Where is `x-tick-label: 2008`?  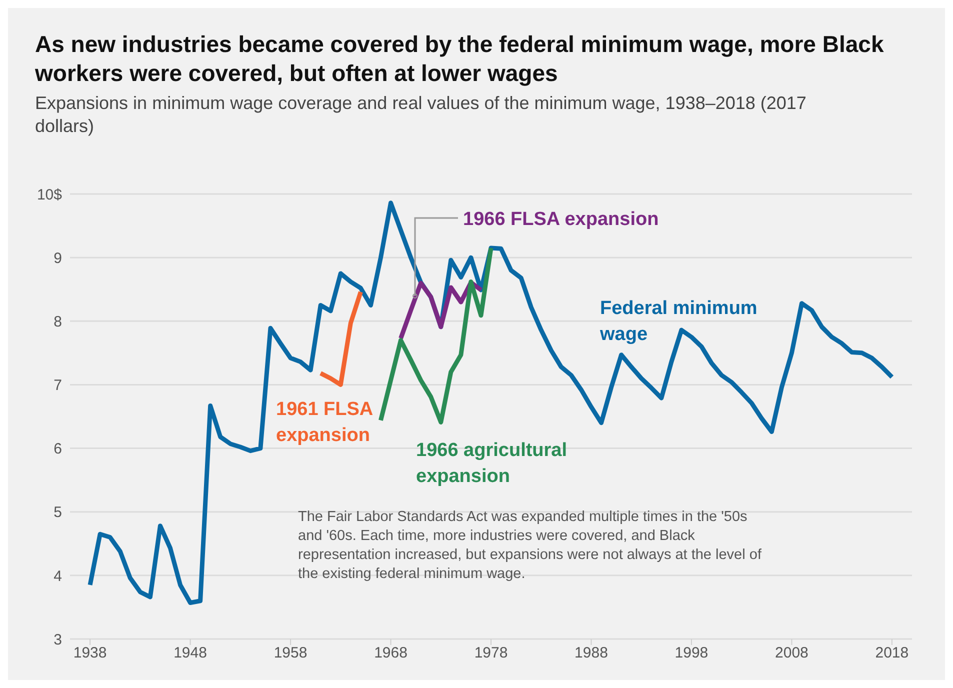 x-tick-label: 2008 is located at coordinates (791, 653).